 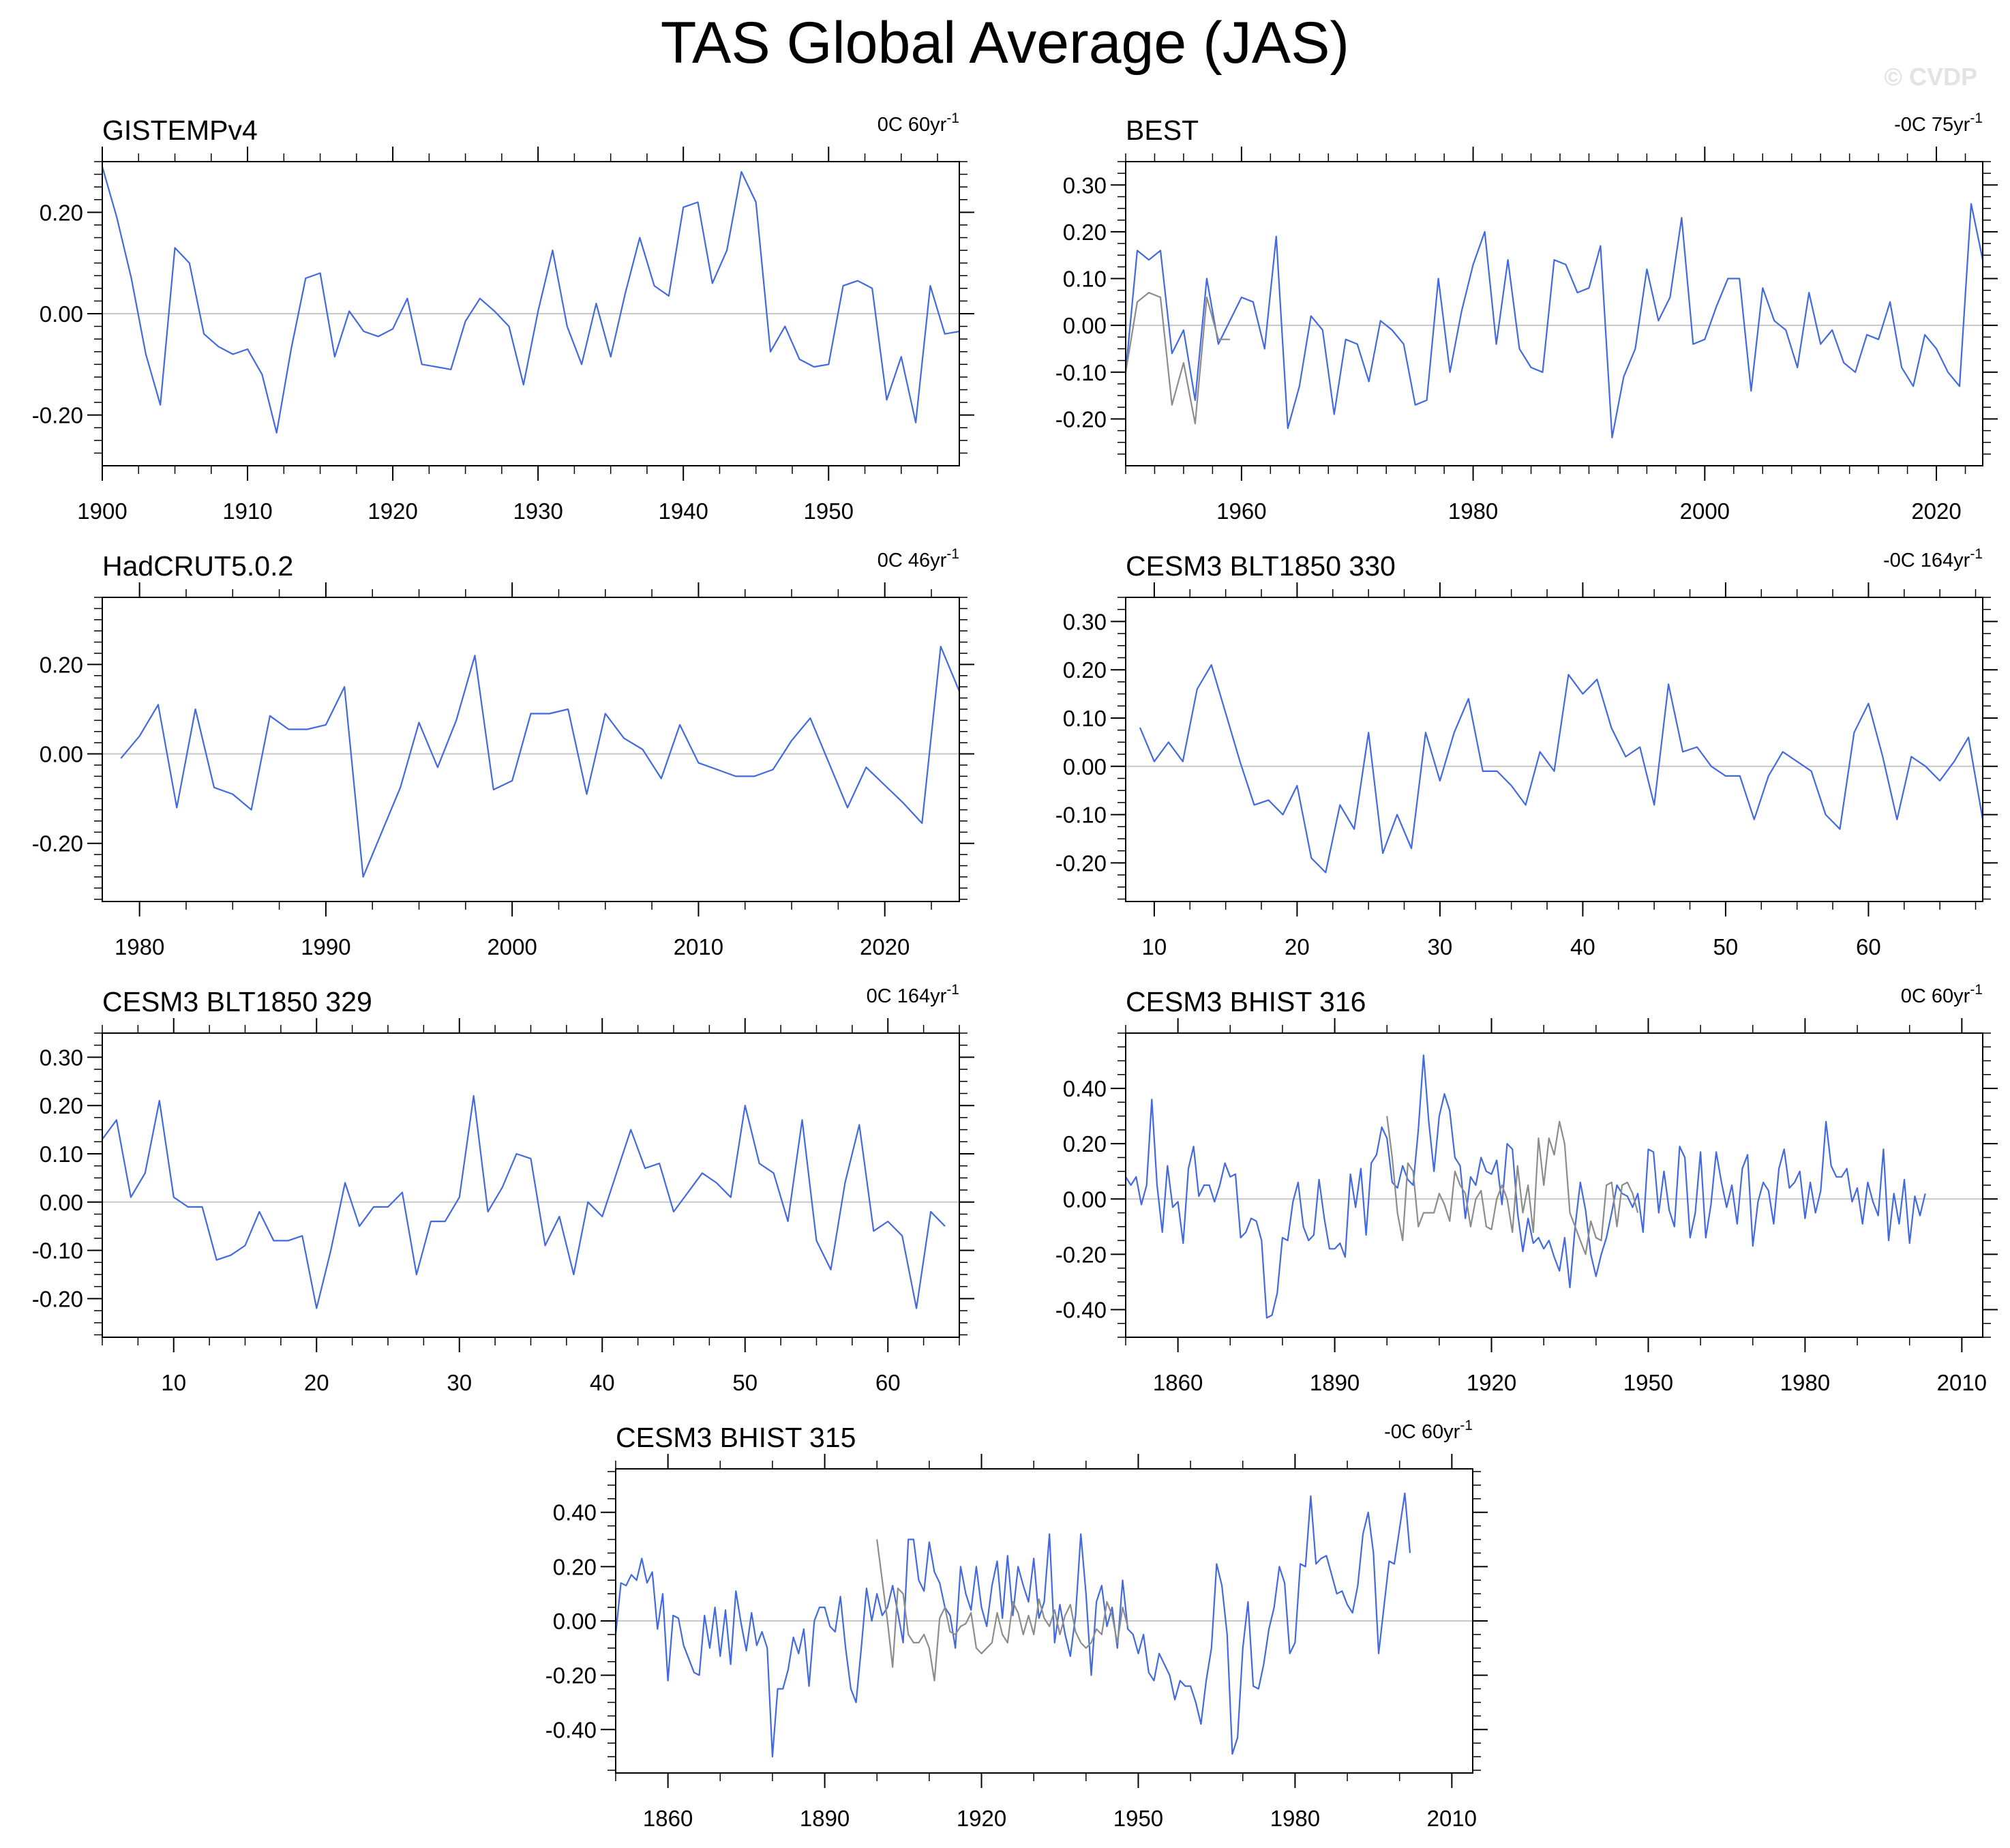 I want to click on trend-label: -0C 164yr-1, so click(x=1933, y=558).